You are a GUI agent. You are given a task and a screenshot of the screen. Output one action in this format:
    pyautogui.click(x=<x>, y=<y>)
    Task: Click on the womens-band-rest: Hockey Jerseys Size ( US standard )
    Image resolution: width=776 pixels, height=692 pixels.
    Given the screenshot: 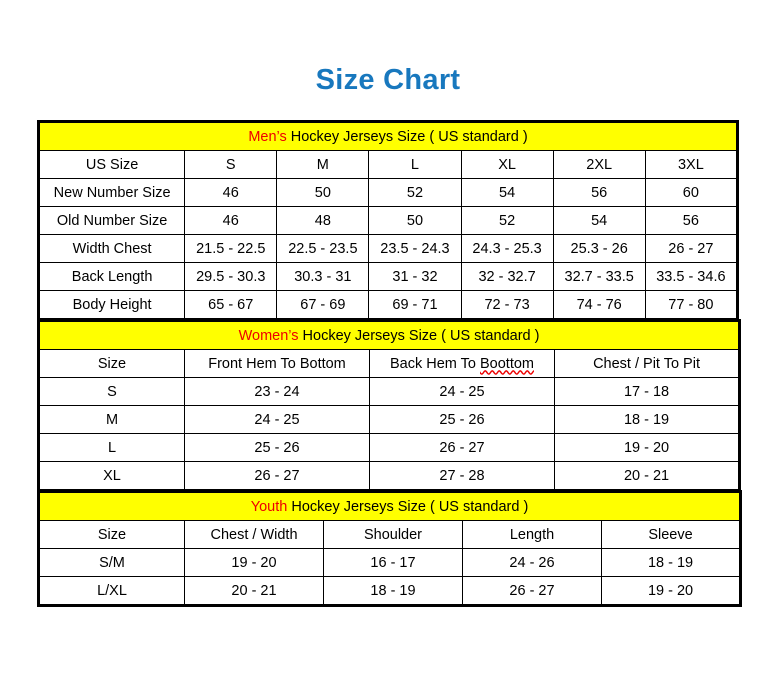 What is the action you would take?
    pyautogui.click(x=419, y=335)
    